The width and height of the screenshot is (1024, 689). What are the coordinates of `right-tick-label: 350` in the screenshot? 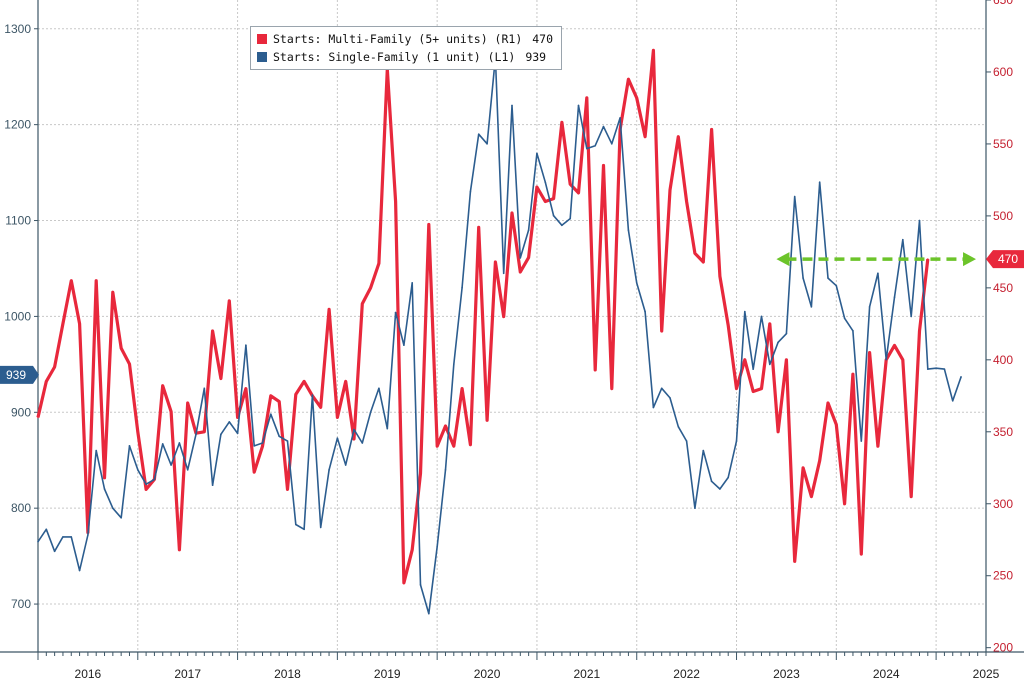 It's located at (1003, 432).